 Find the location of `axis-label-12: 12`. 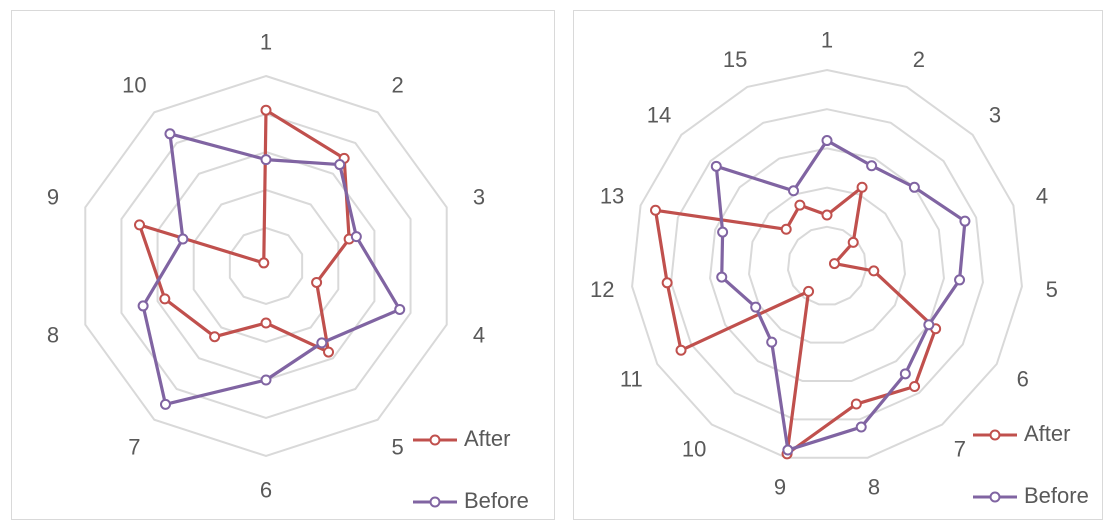

axis-label-12: 12 is located at coordinates (602, 289).